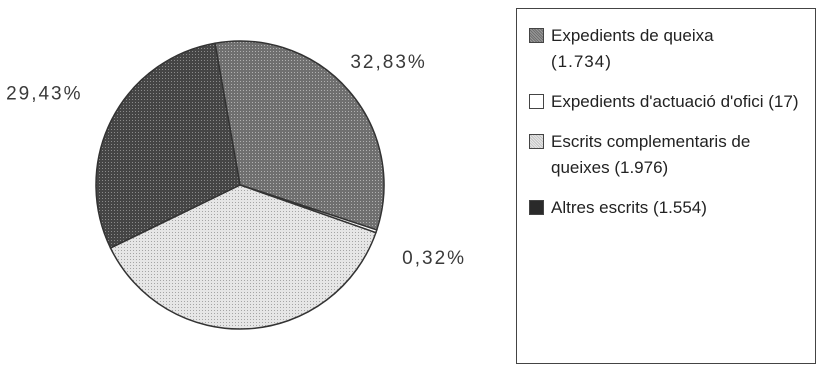 The height and width of the screenshot is (384, 832). What do you see at coordinates (657, 101) in the screenshot?
I see `legend-label-expedients-ofici: Expedients d'actuació d'ofici` at bounding box center [657, 101].